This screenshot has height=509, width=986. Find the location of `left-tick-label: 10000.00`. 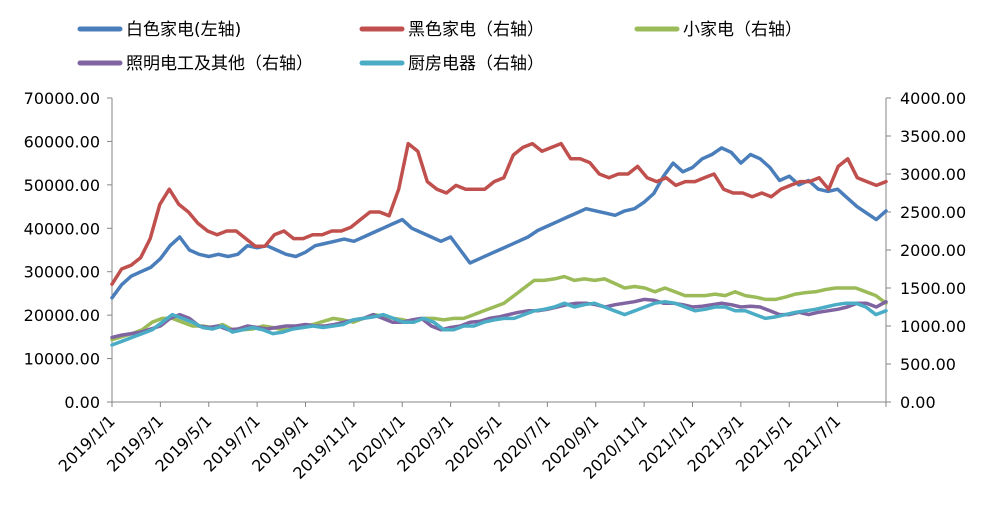

left-tick-label: 10000.00 is located at coordinates (62, 359).